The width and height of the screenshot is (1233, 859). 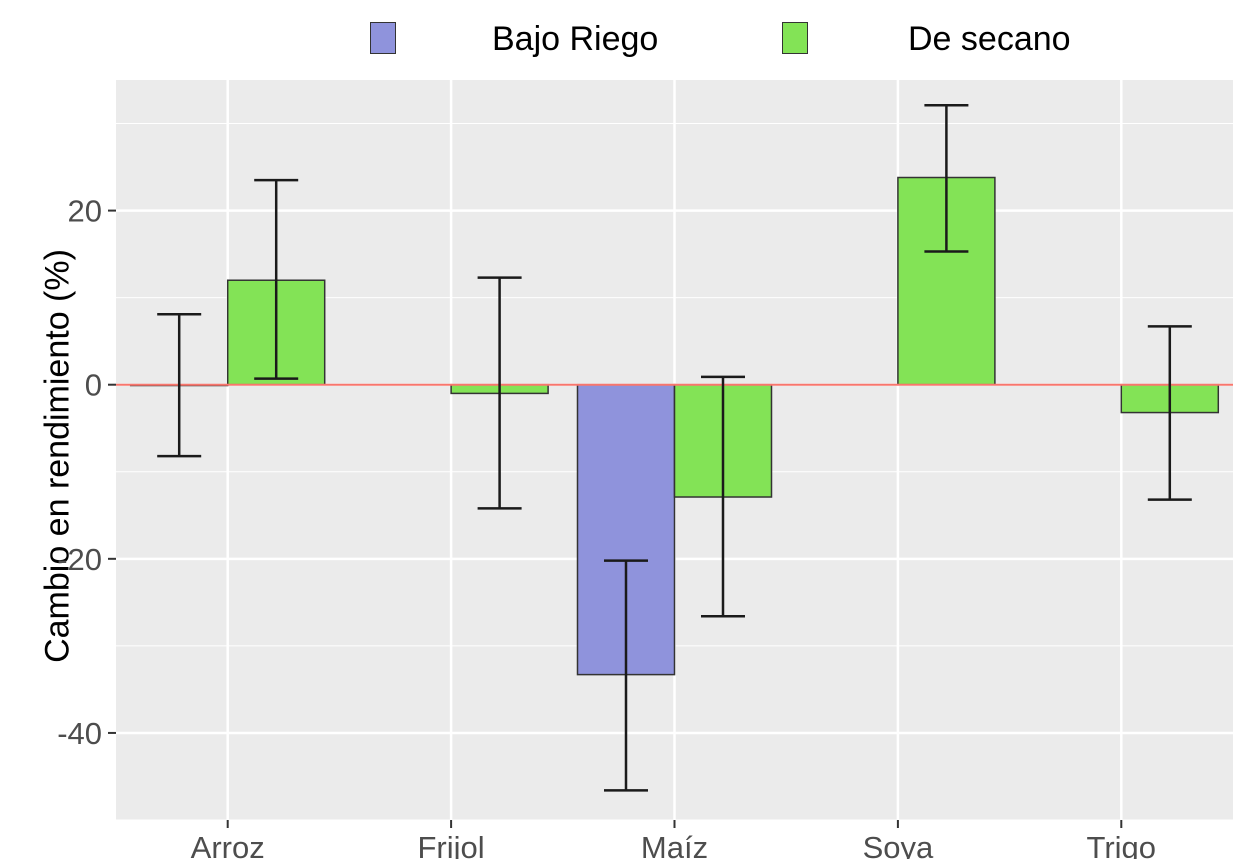 I want to click on error-bar-bajo-riego-maíz, so click(x=626, y=675).